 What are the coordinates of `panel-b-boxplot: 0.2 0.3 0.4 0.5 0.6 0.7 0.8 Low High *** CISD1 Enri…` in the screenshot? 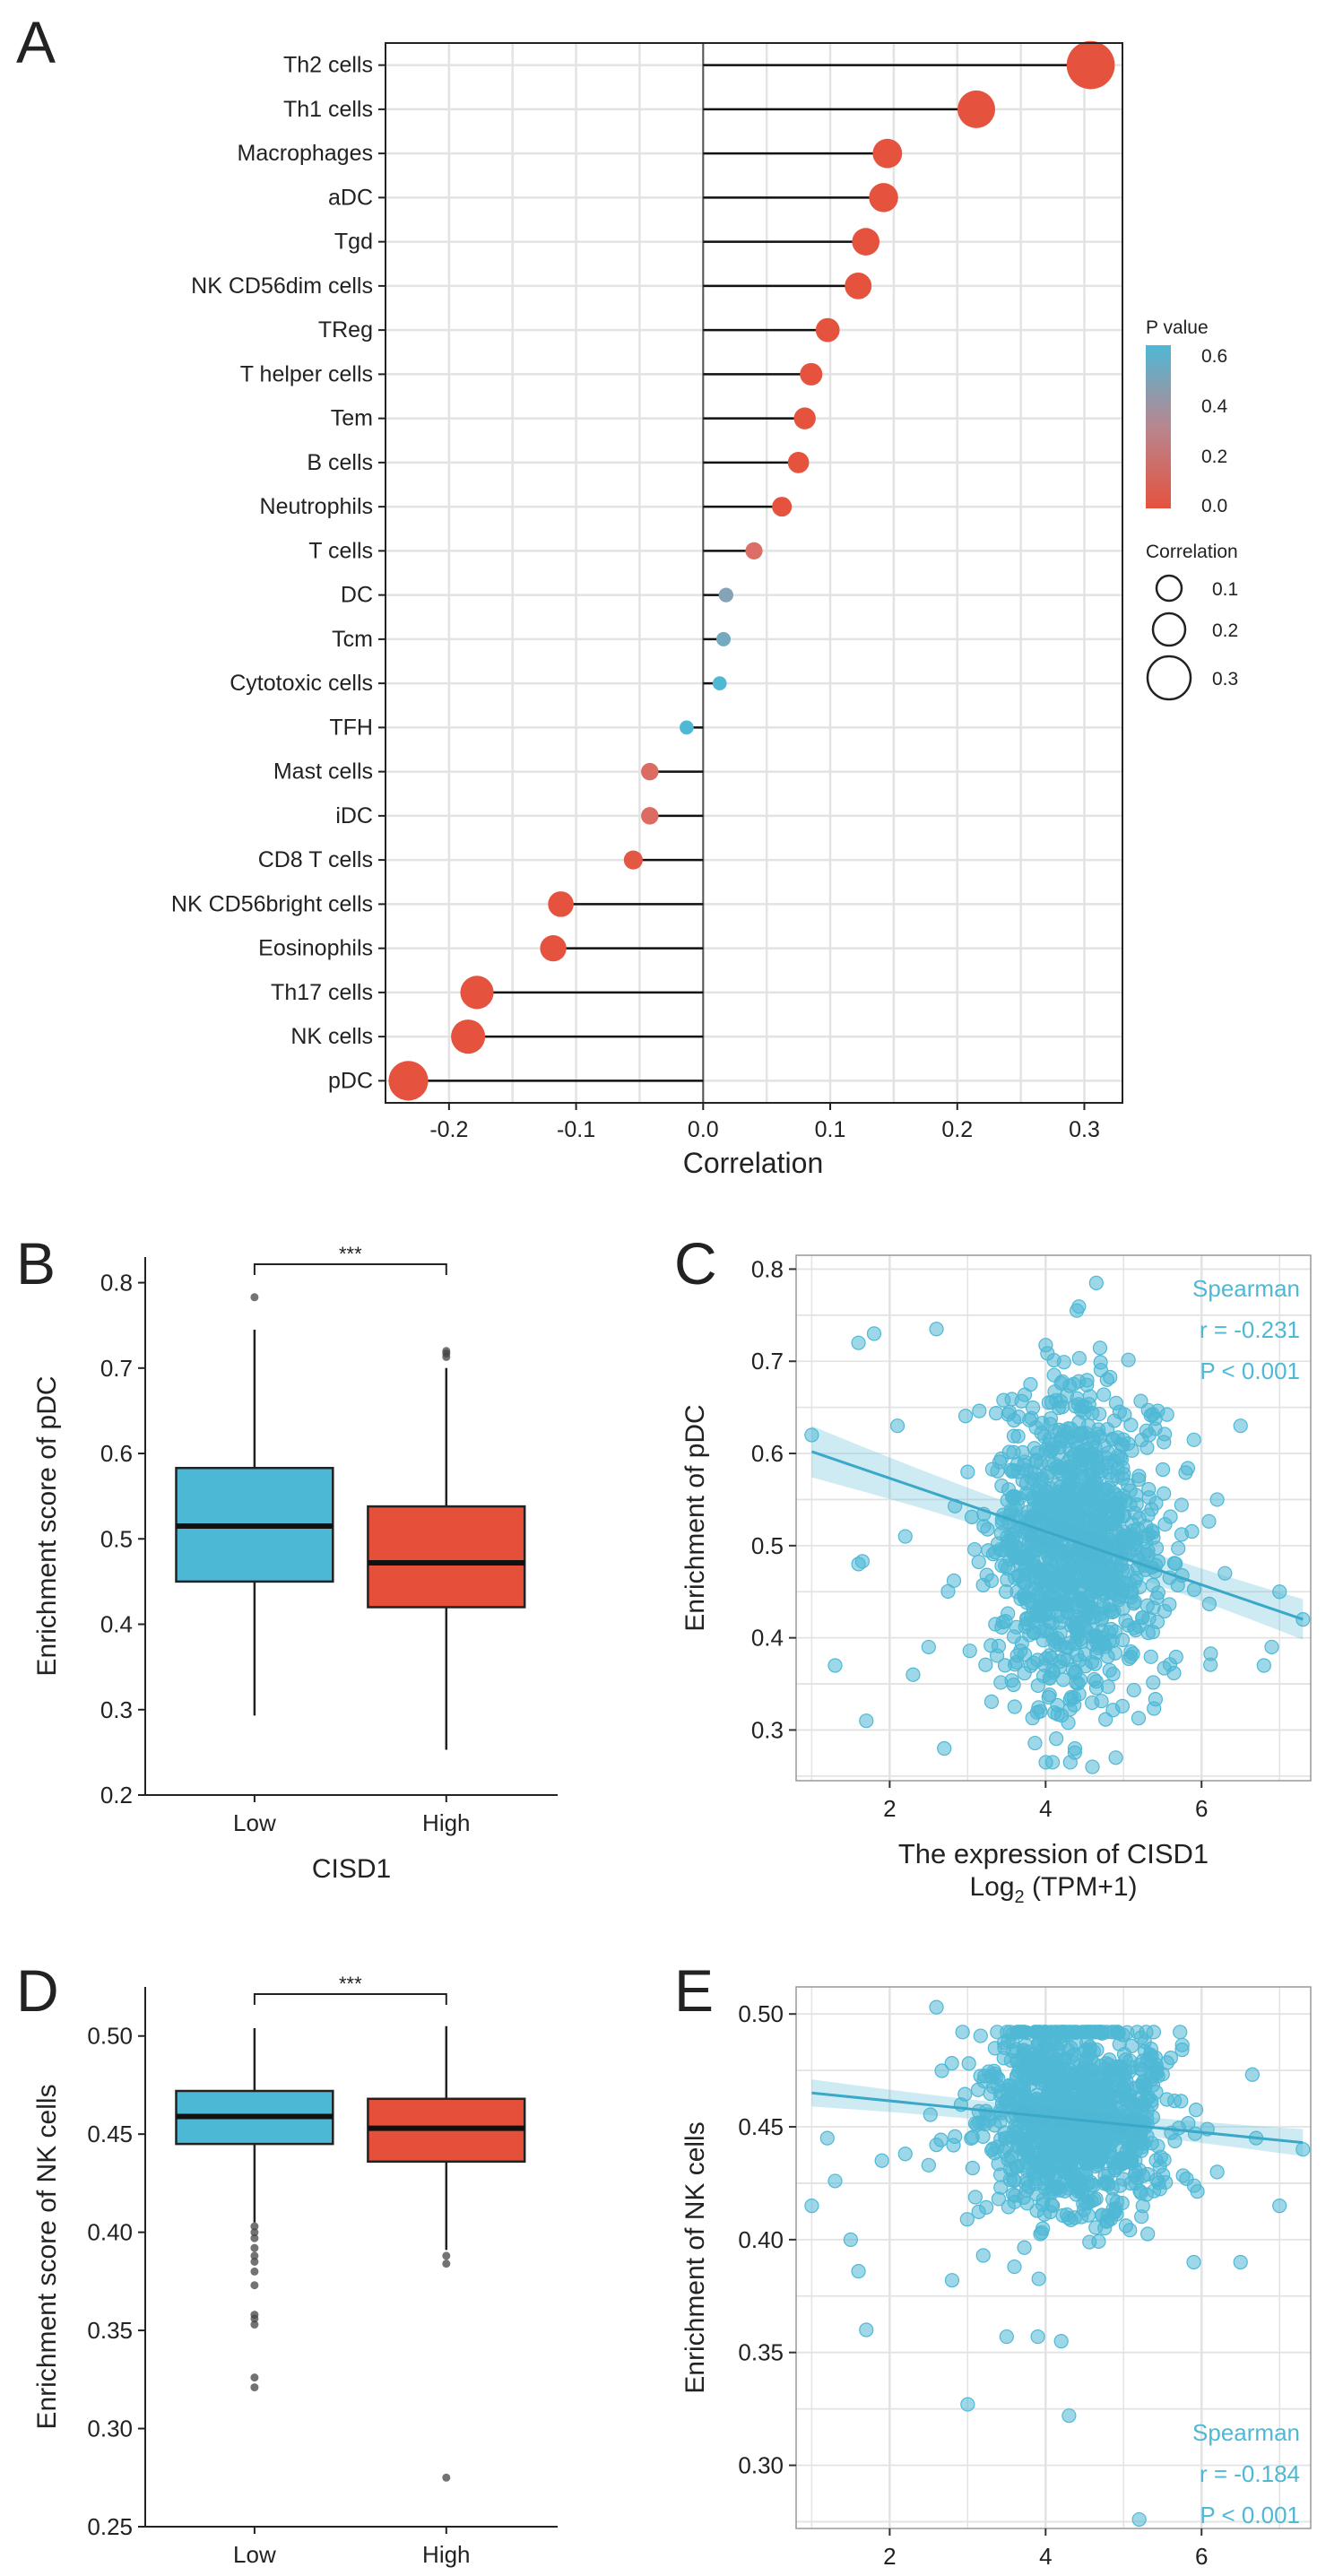 It's located at (295, 1563).